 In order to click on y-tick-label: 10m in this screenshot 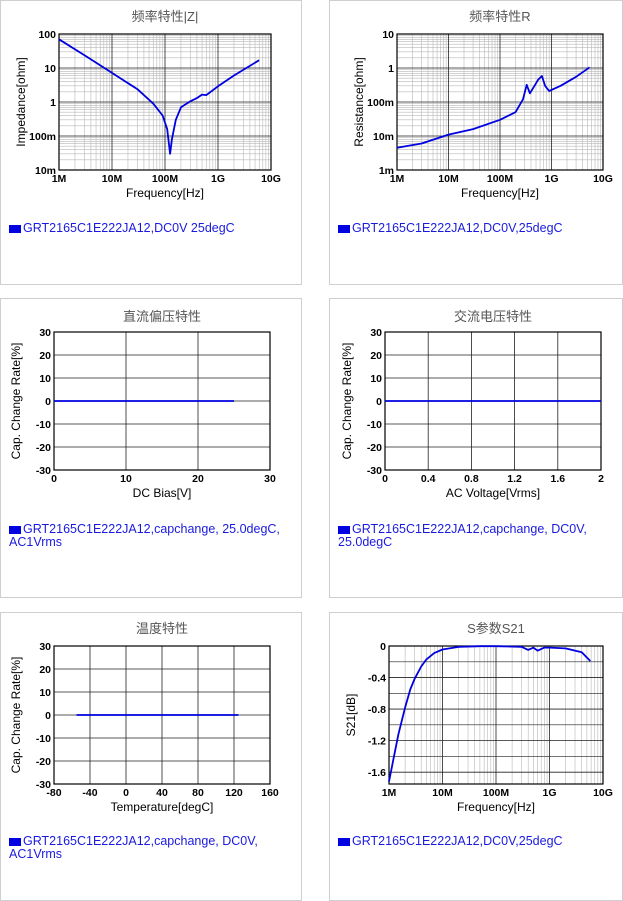, I will do `click(383, 137)`.